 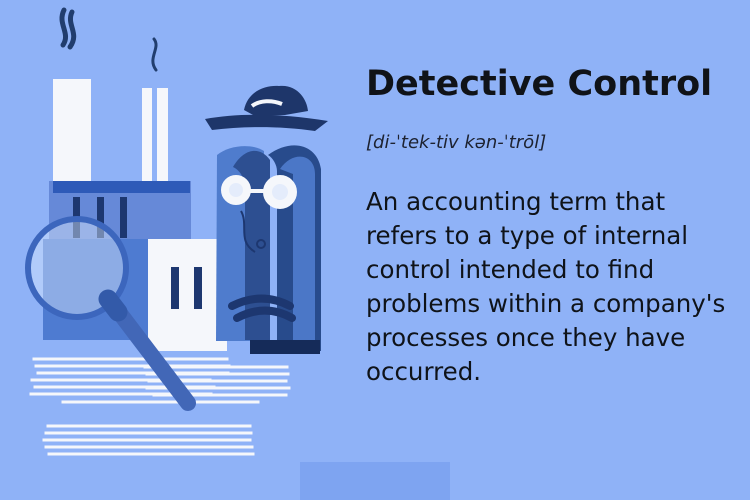 I want to click on term-title: Detective Control, so click(x=539, y=84).